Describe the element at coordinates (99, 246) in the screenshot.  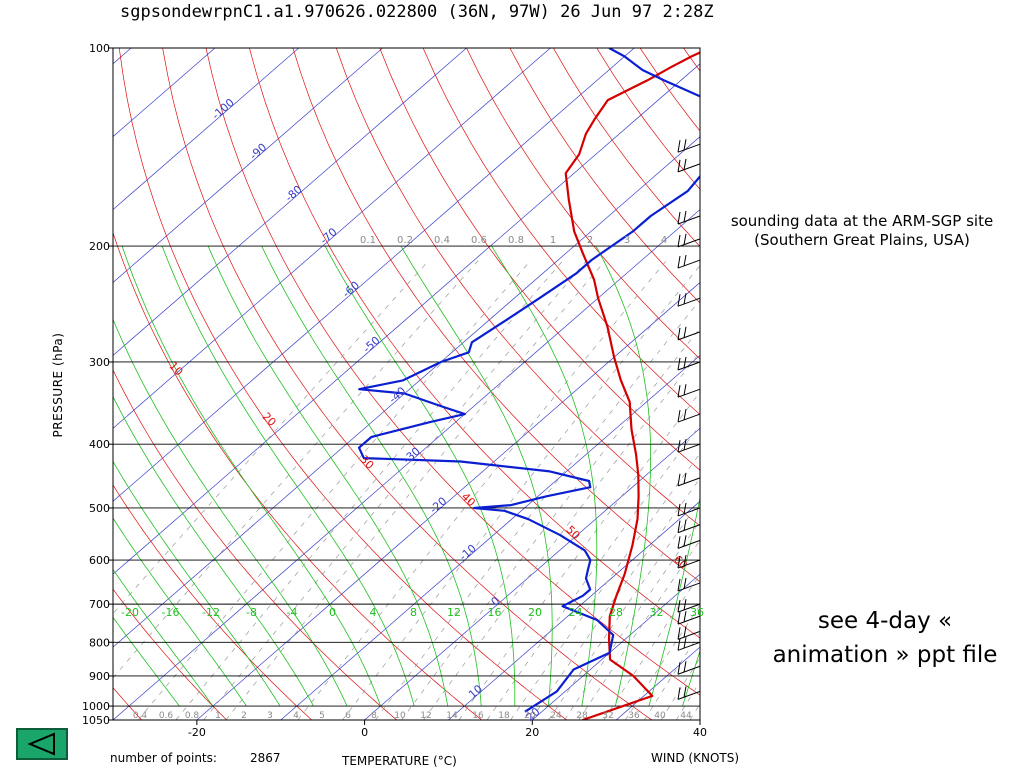
I see `y-tick-label: 200` at that location.